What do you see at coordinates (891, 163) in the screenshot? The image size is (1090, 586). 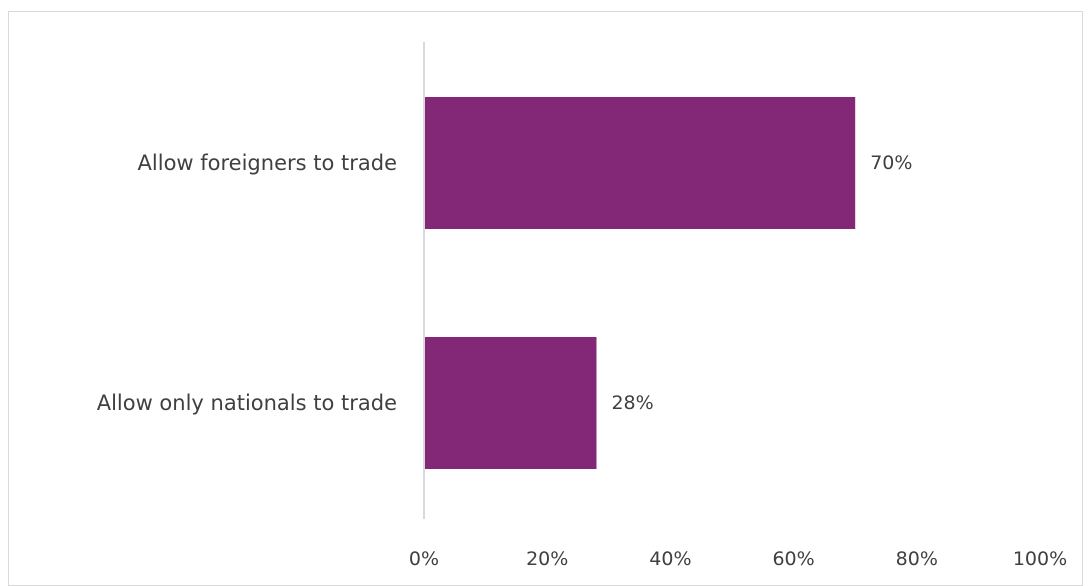 I see `data-label-allow-foreigners-to-trade: 70%` at bounding box center [891, 163].